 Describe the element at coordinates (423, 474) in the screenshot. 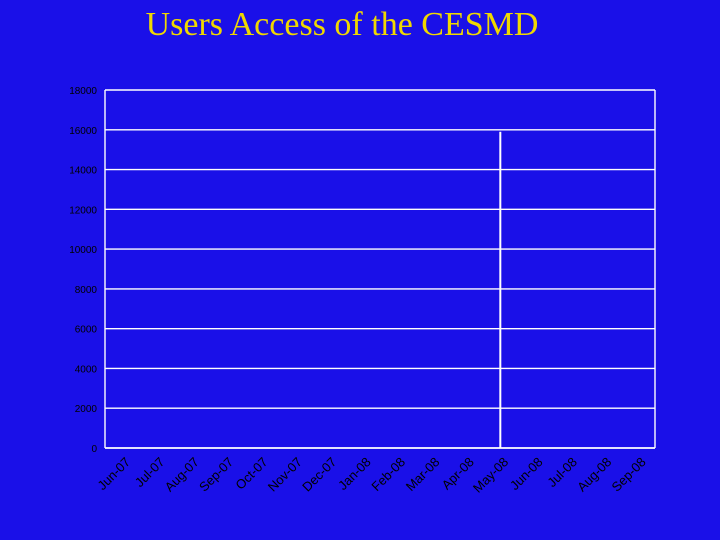

I see `x-tick-label: Mar-08` at that location.